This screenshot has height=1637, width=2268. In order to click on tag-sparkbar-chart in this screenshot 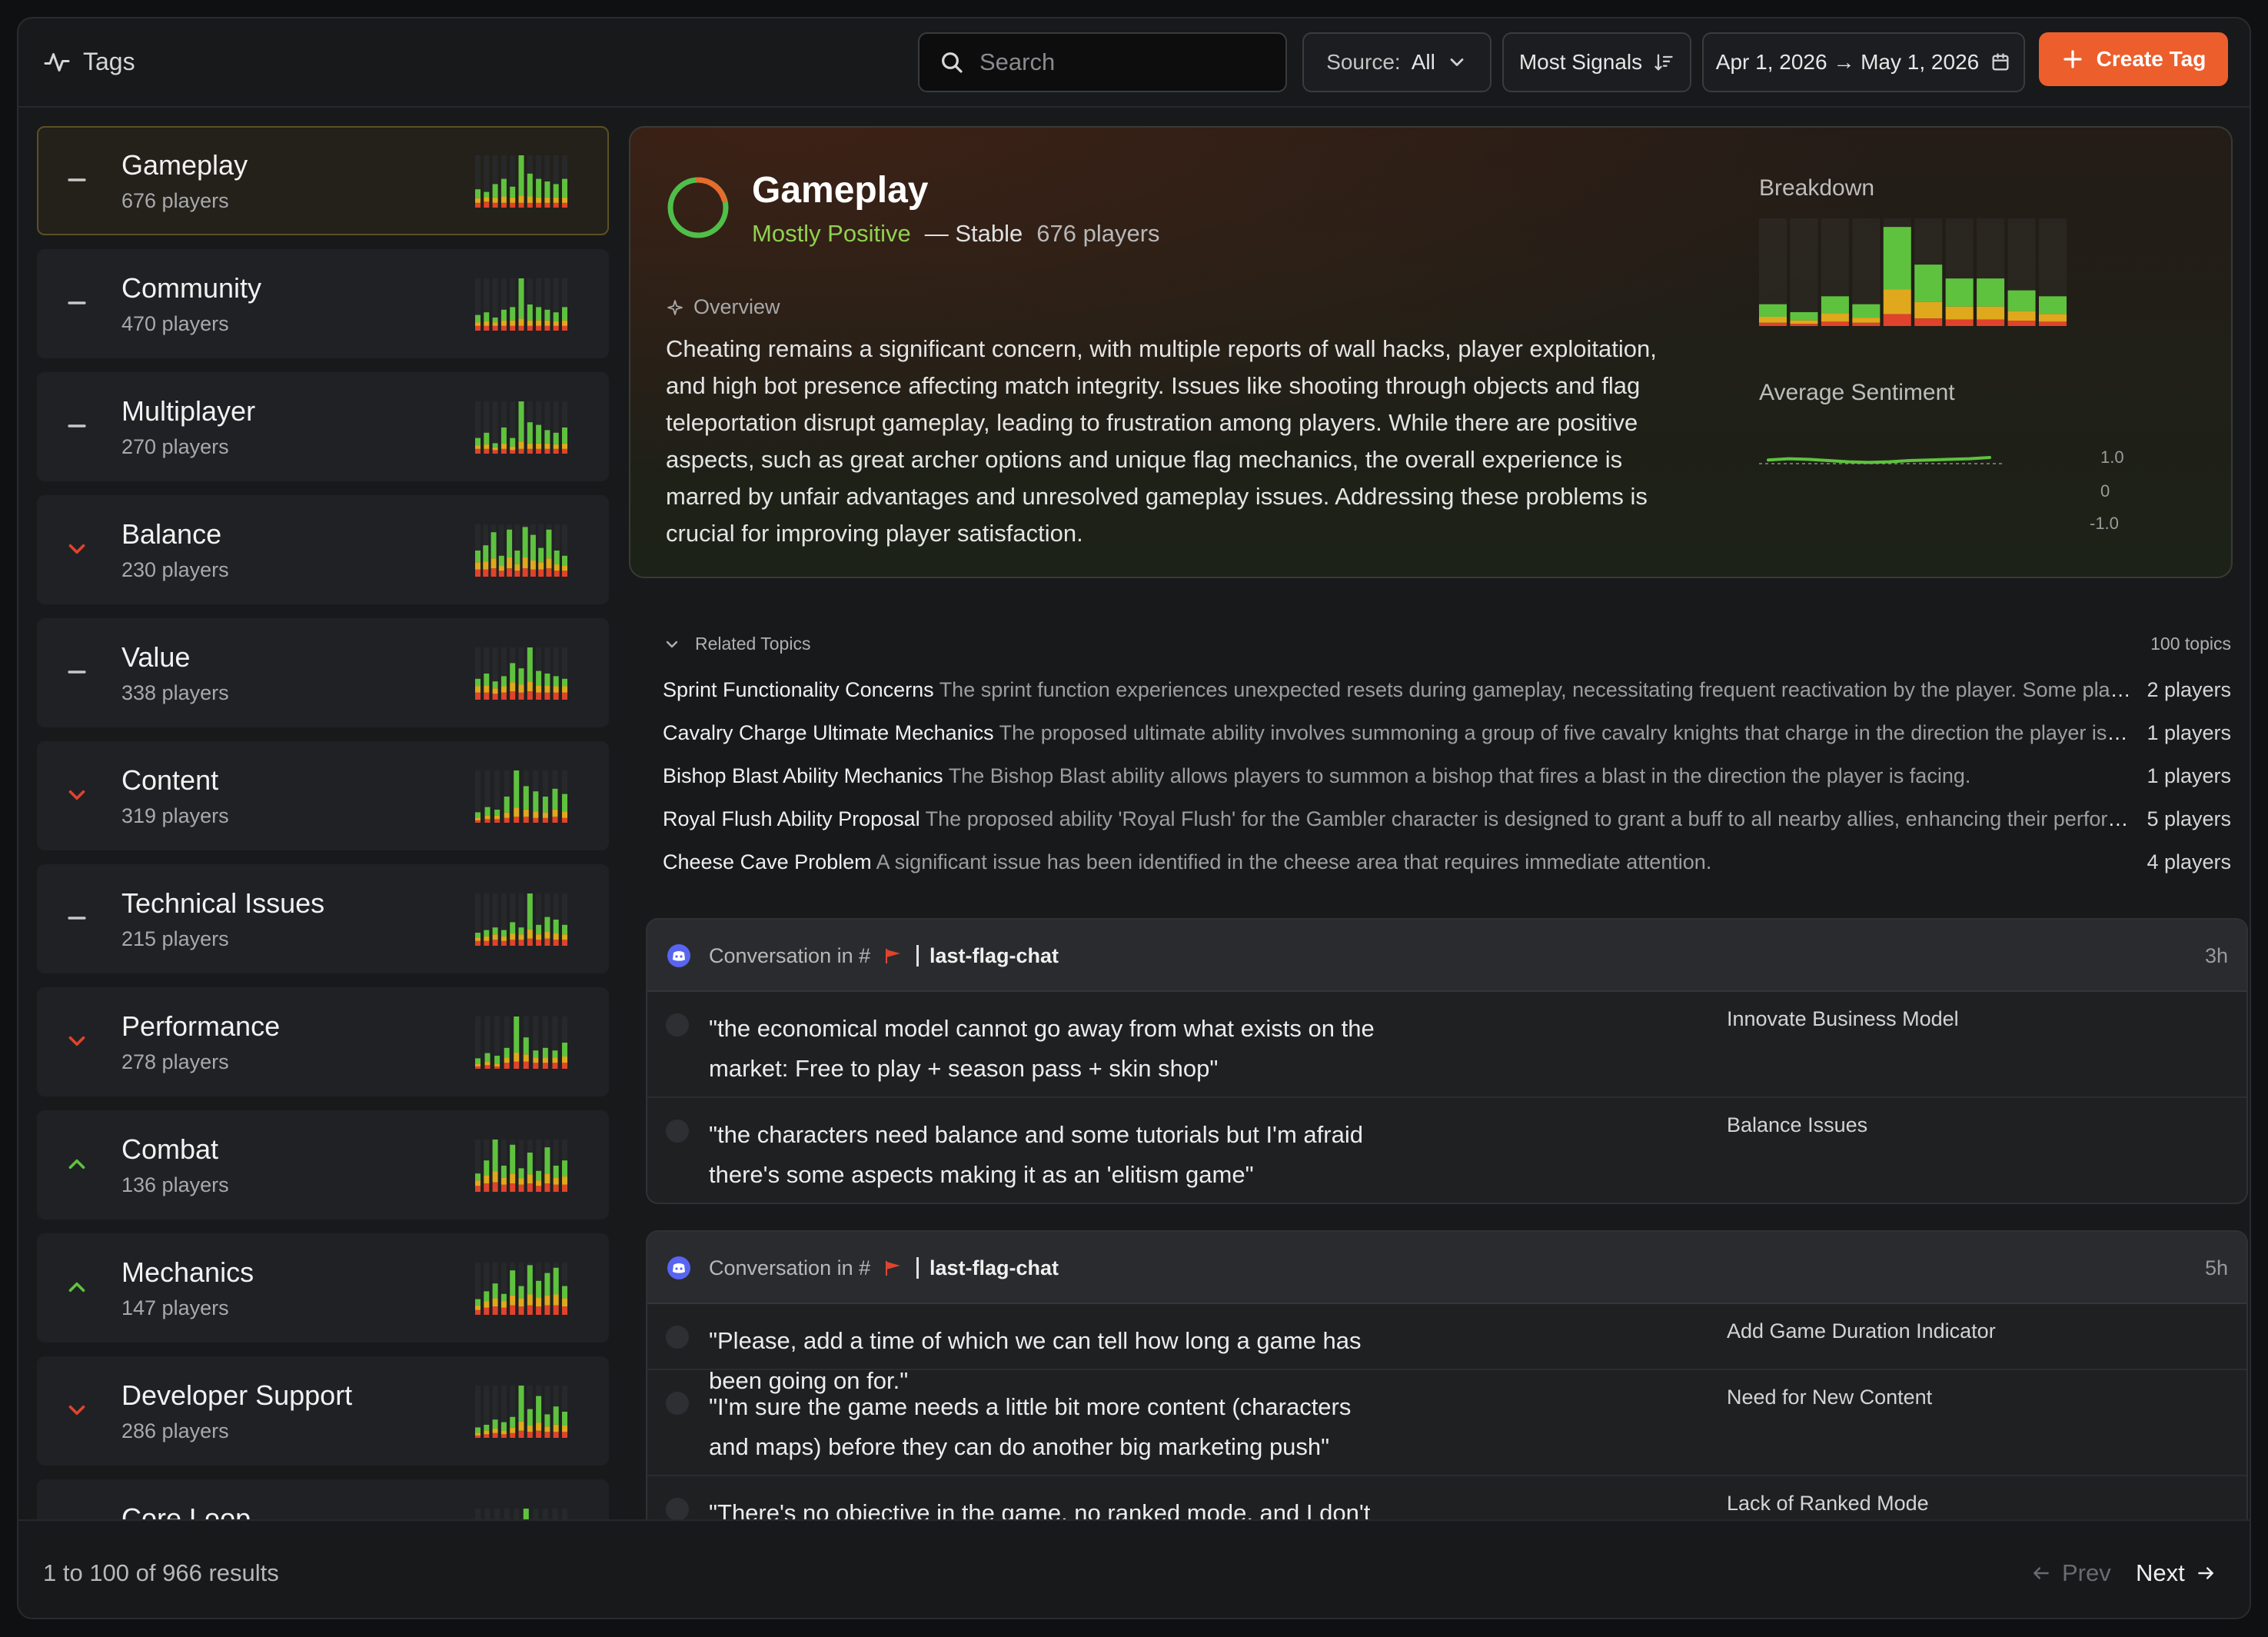, I will do `click(521, 304)`.